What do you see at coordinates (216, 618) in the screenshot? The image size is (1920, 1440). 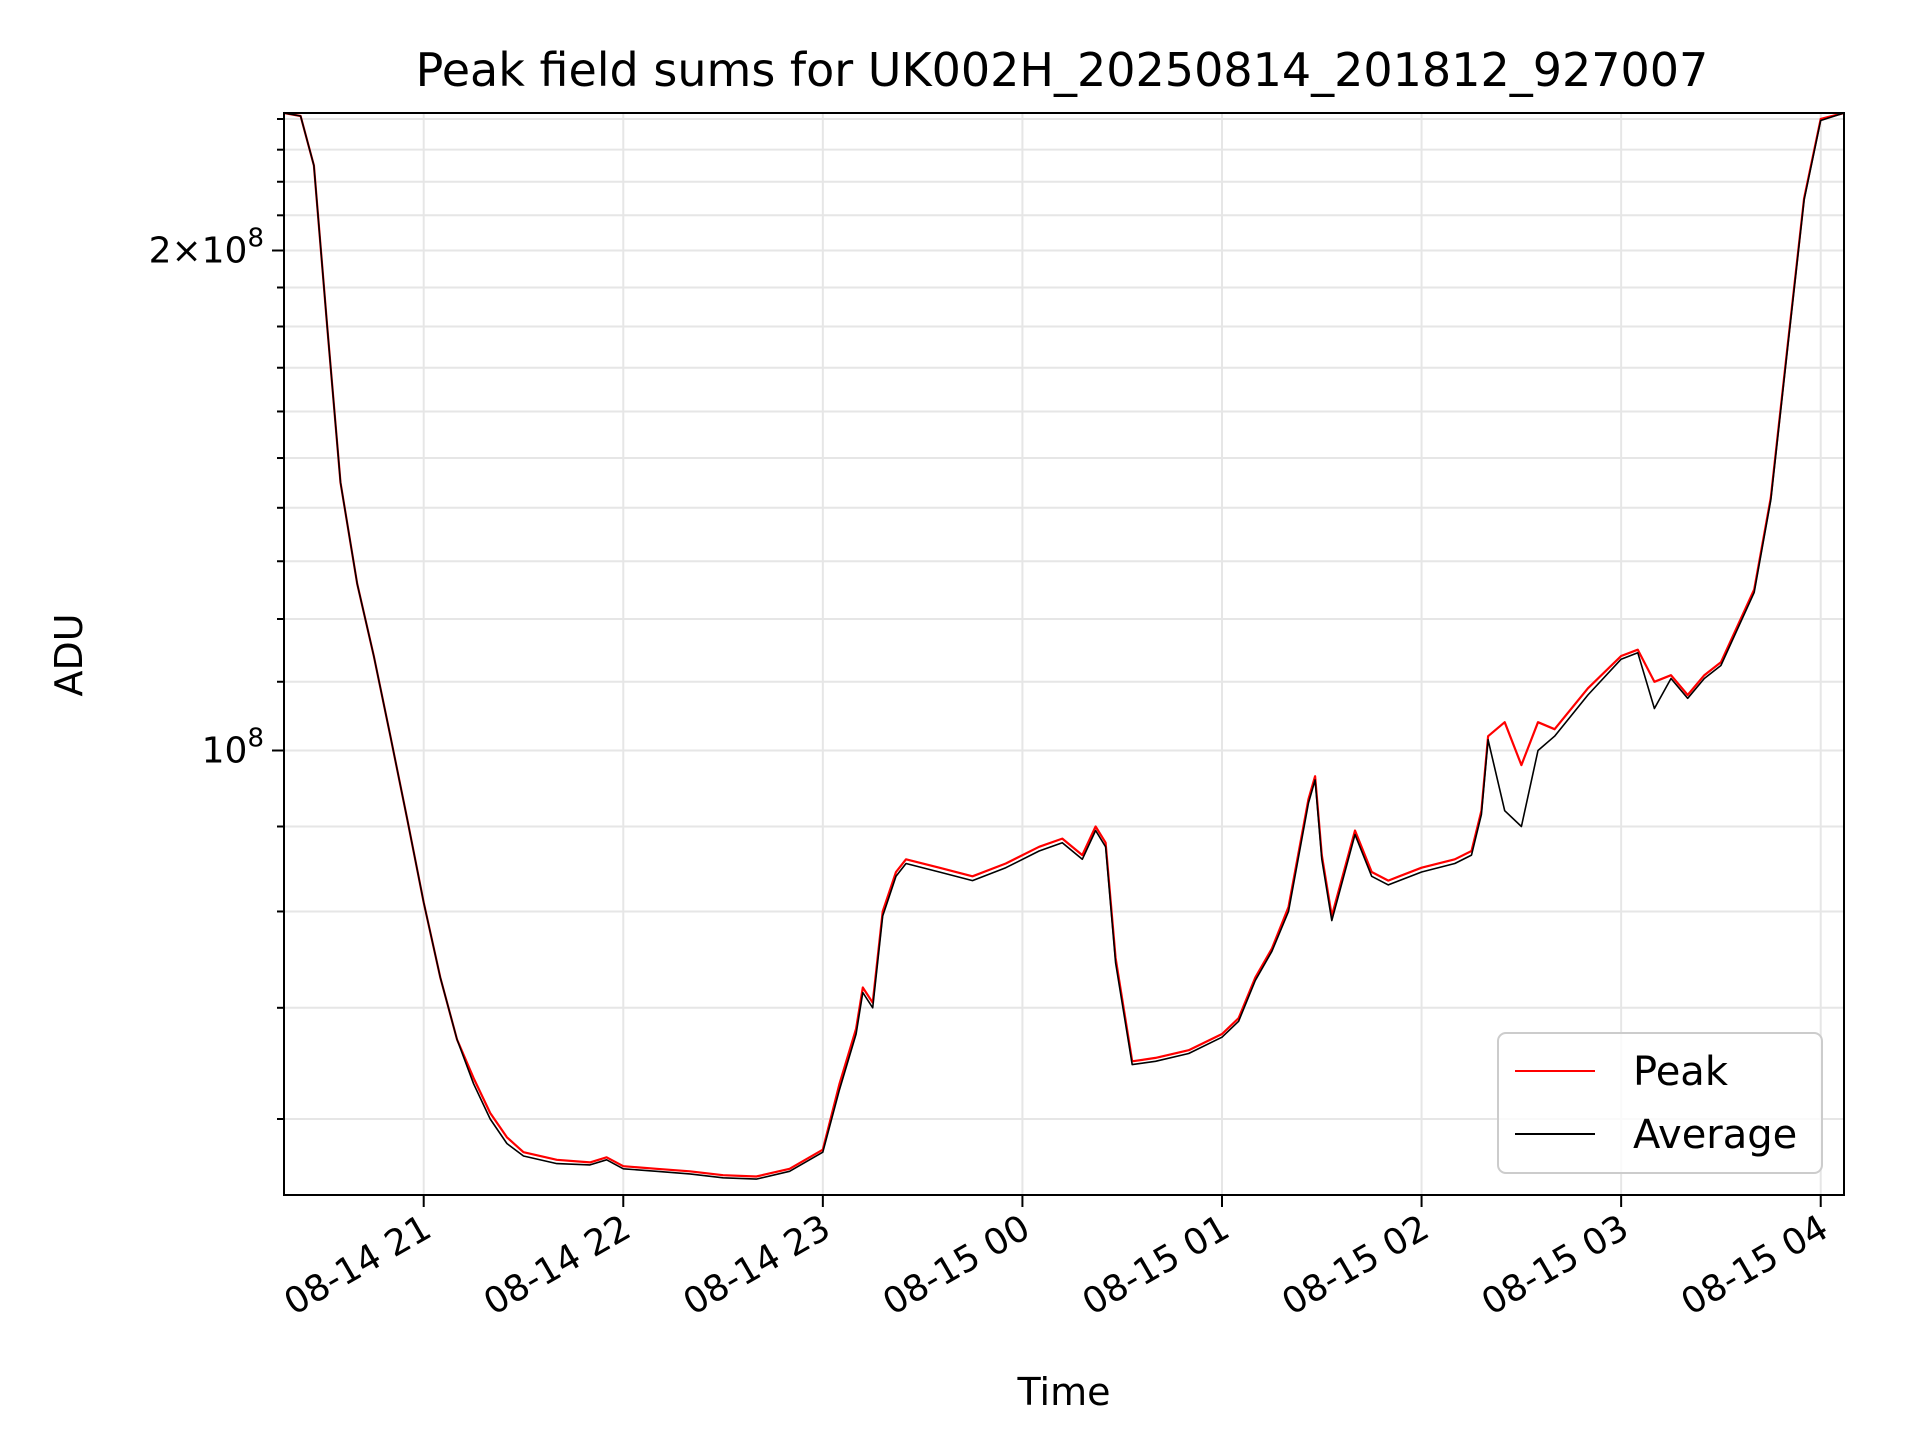 I see `y-axis: 2×108 108` at bounding box center [216, 618].